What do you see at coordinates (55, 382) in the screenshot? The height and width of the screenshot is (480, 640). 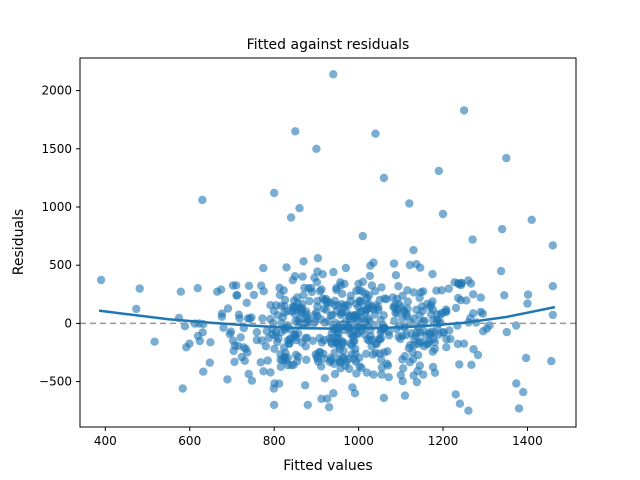 I see `y-tick-label: −500` at bounding box center [55, 382].